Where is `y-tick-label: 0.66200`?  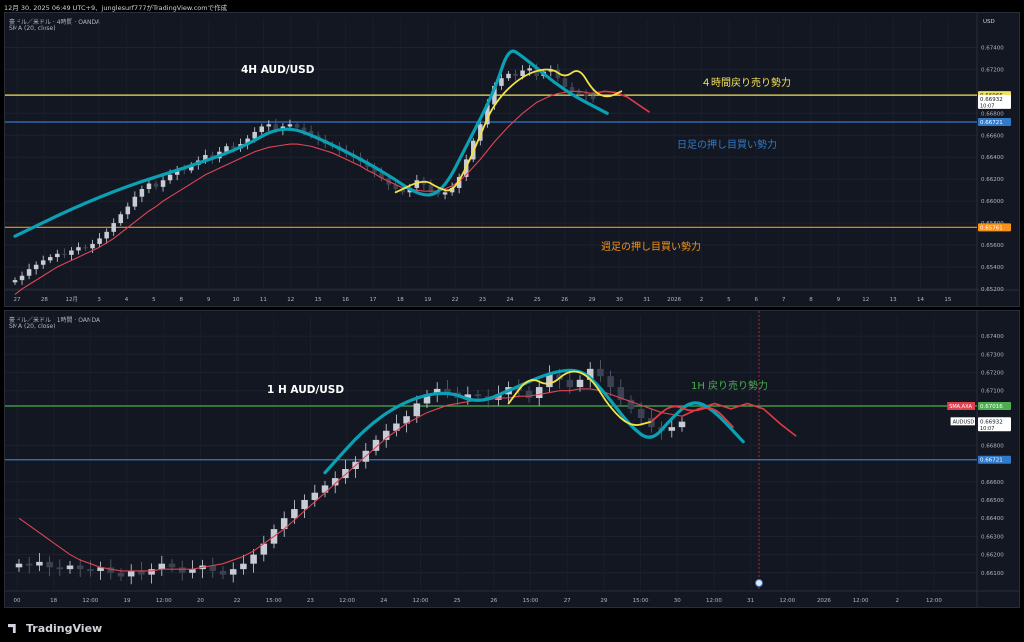
y-tick-label: 0.66200 is located at coordinates (992, 180).